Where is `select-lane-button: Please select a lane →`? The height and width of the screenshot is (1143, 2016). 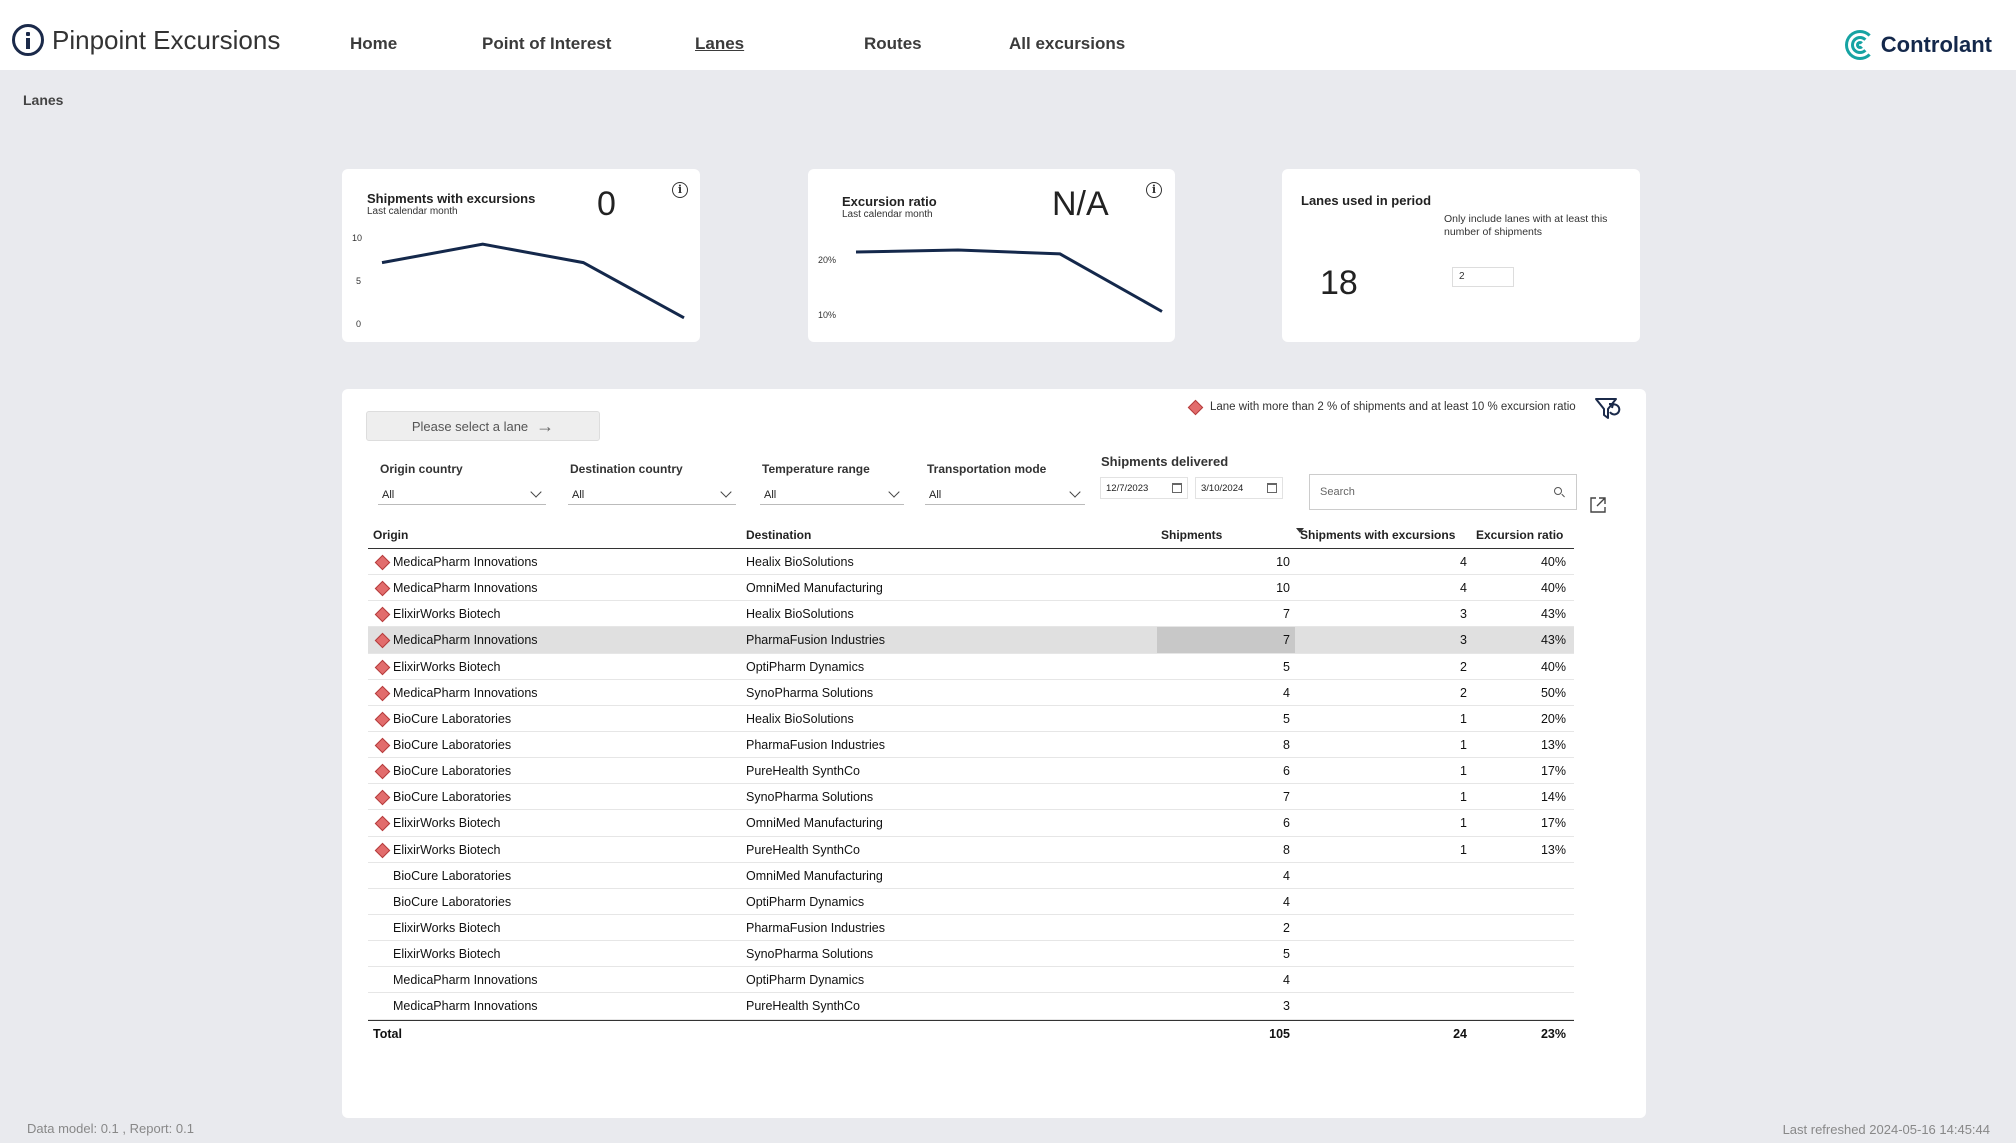 select-lane-button: Please select a lane → is located at coordinates (483, 426).